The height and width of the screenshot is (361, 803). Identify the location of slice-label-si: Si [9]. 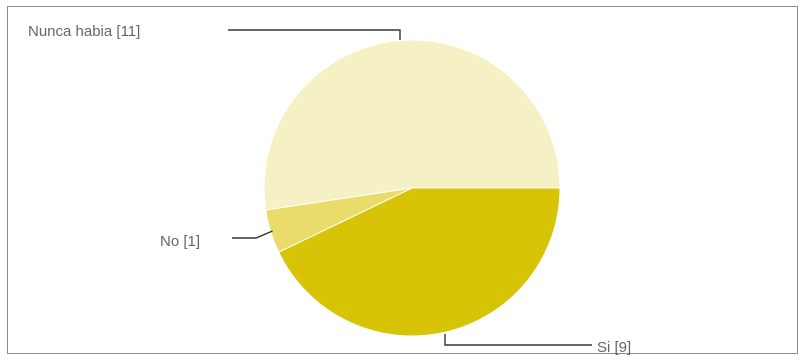
(614, 347).